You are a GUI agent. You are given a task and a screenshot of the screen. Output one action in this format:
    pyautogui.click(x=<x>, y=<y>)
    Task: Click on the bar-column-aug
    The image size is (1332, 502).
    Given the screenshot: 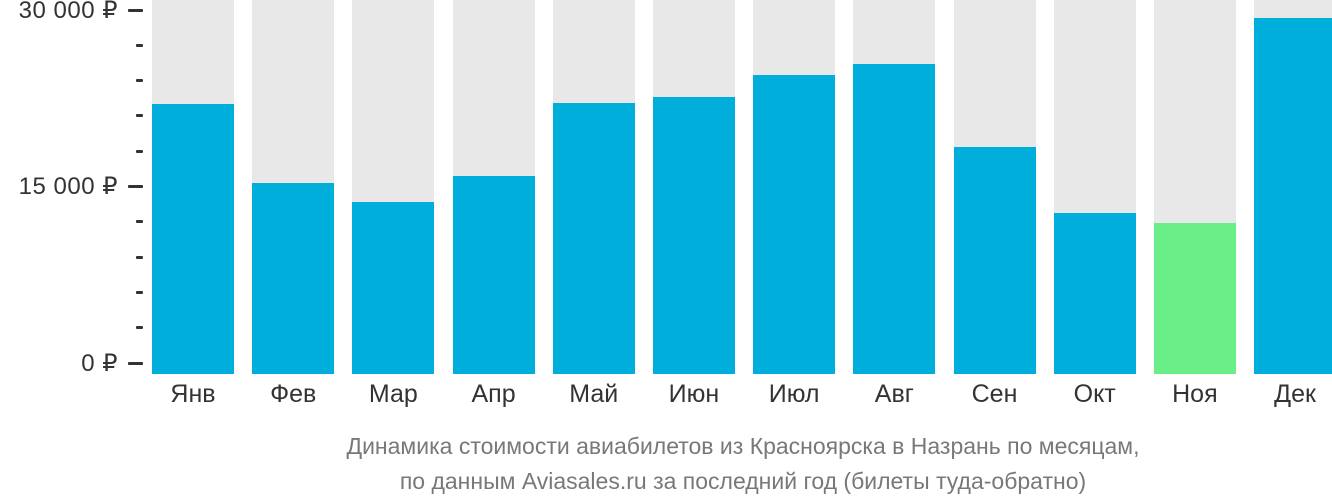 What is the action you would take?
    pyautogui.click(x=894, y=187)
    